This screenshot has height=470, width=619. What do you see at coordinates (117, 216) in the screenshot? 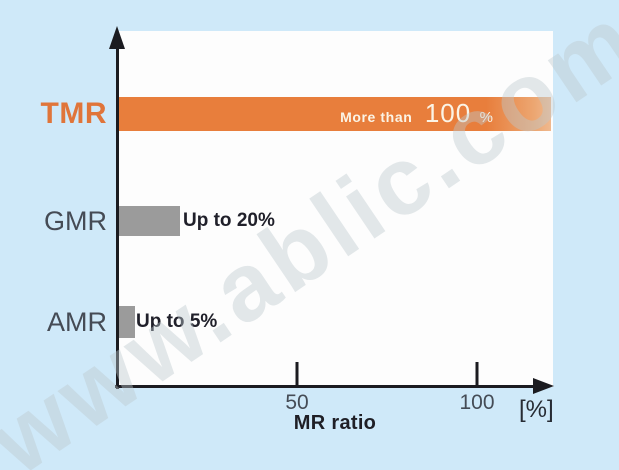
I see `y-axis-line` at bounding box center [117, 216].